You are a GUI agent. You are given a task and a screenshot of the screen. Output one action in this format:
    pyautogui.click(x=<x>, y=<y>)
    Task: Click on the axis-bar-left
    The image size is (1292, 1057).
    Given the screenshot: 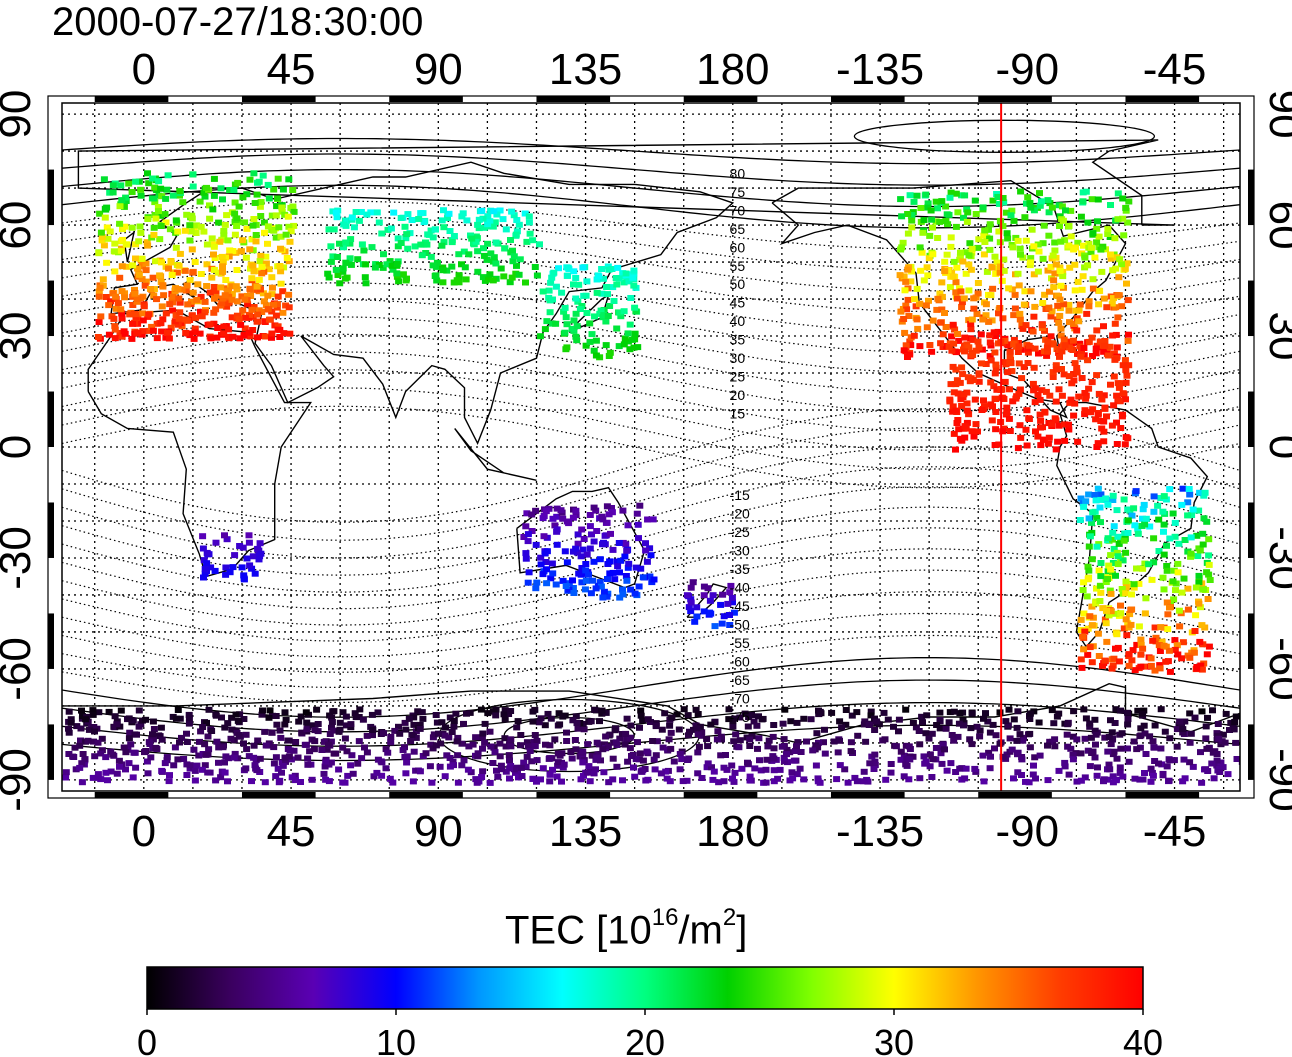 What is the action you would take?
    pyautogui.click(x=51, y=530)
    